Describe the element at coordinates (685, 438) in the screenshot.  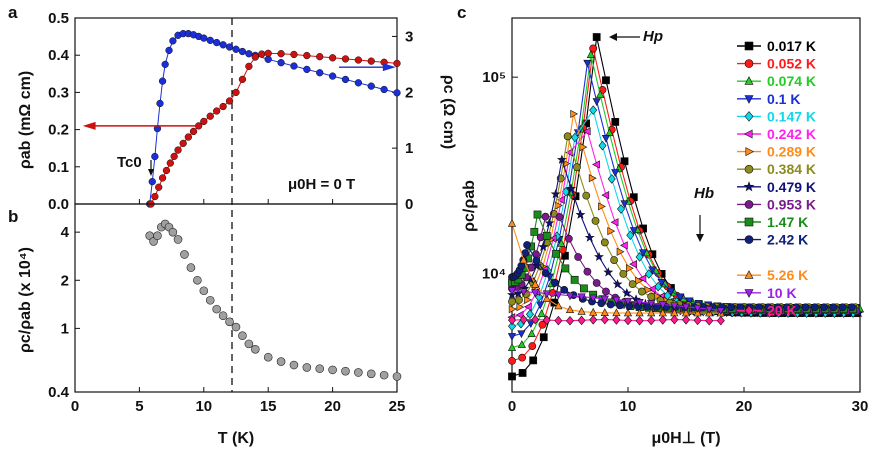
I see `panel-c-xlabel: μ0H⊥ (T)` at that location.